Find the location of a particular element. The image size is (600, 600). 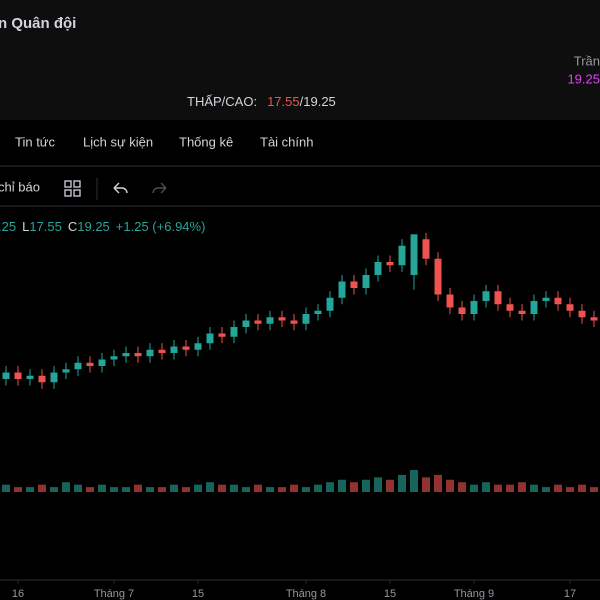

ohlc-legend: .25 L17.55 C19.25 +1.25 (+6.94%) is located at coordinates (102, 226).